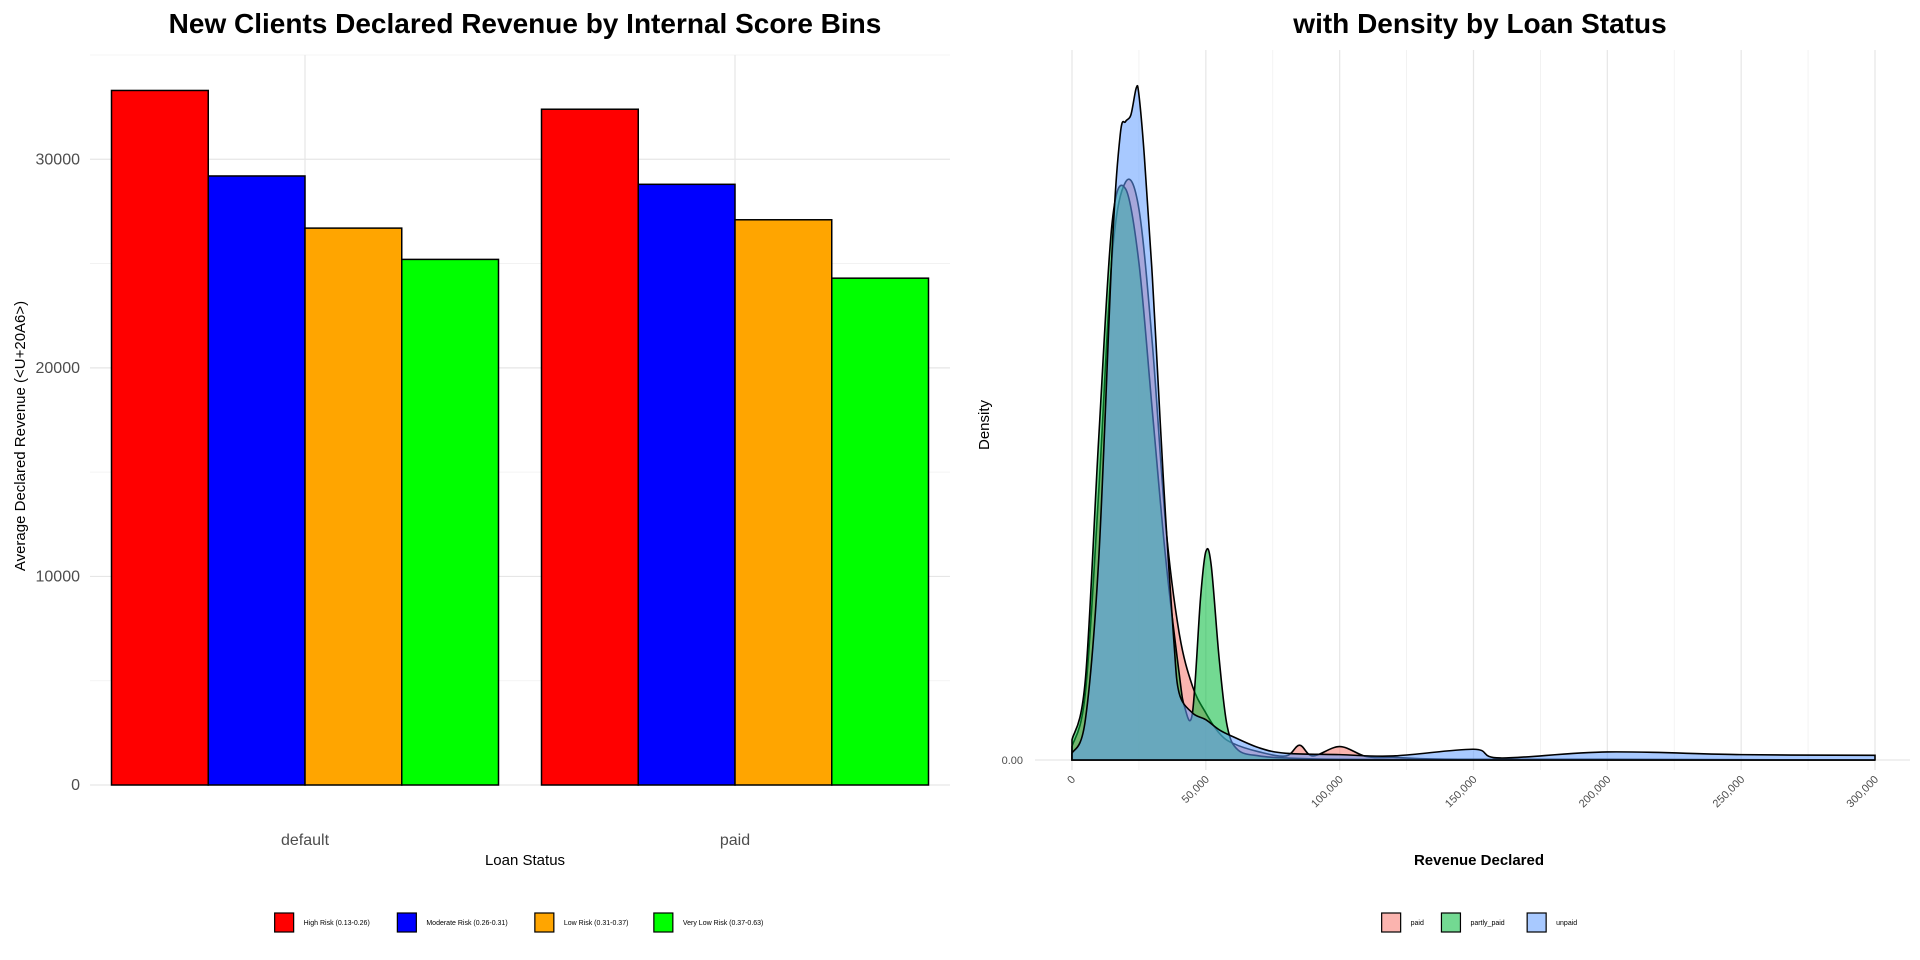 This screenshot has height=960, width=1920. I want to click on bar-chart-y-tick-label: 30000, so click(58, 159).